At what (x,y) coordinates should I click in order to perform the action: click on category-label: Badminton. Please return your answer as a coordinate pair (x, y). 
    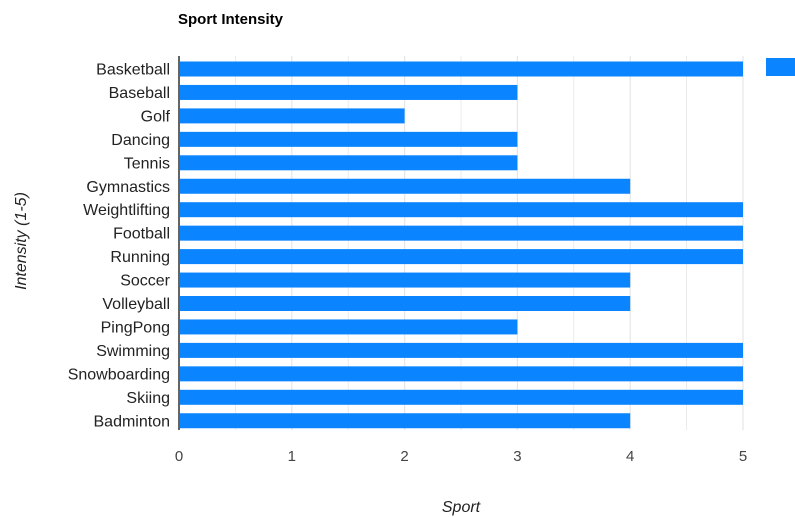
    Looking at the image, I should click on (132, 421).